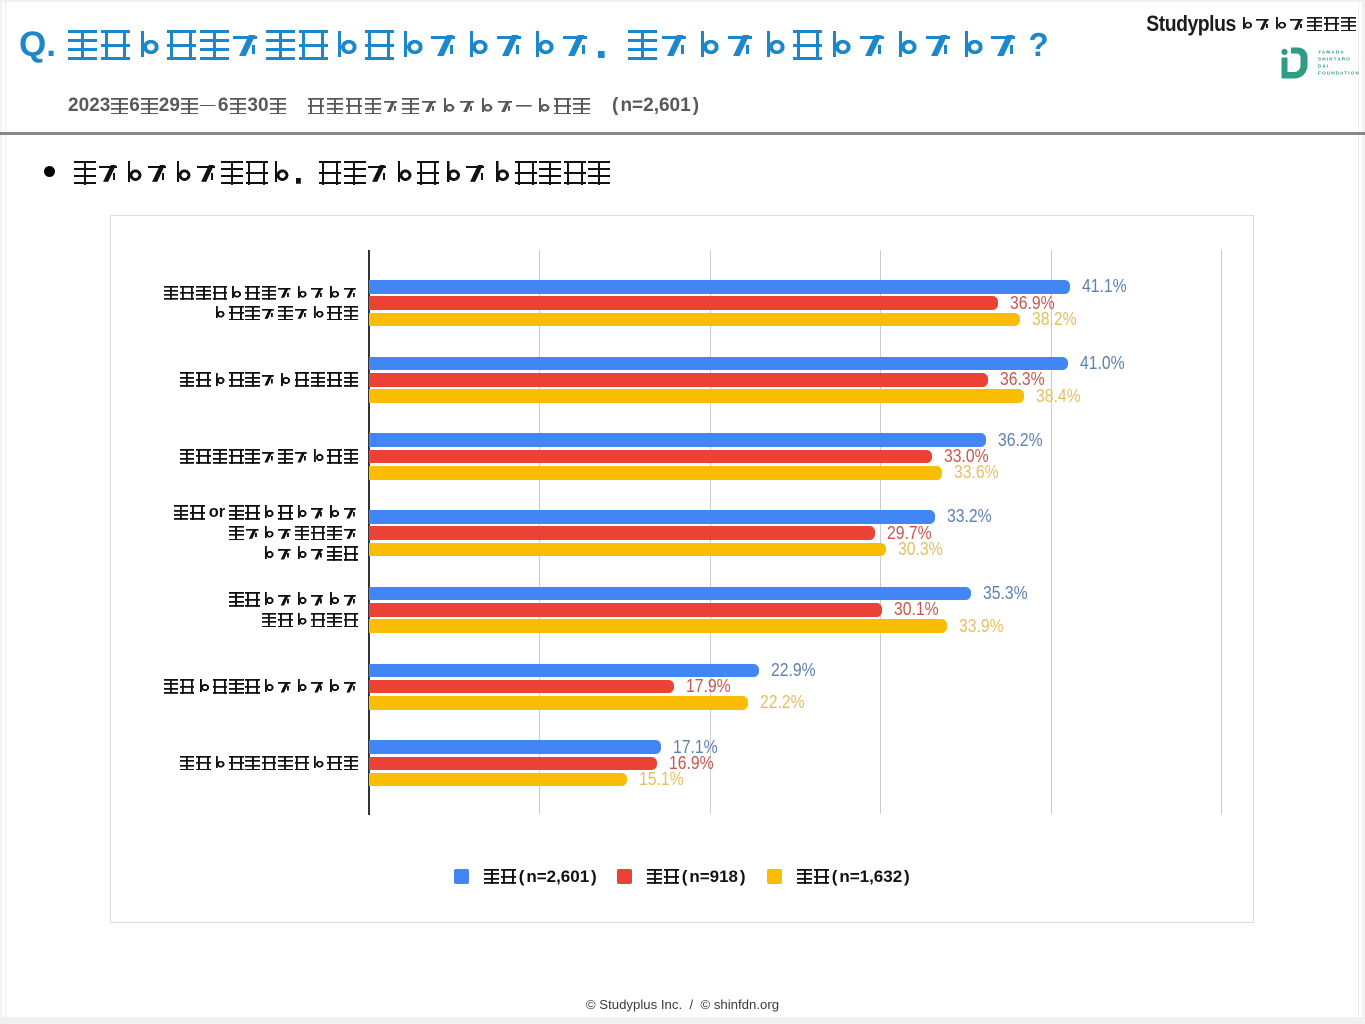 The width and height of the screenshot is (1365, 1024). What do you see at coordinates (1331, 52) in the screenshot?
I see `svg-text: YAMADA` at bounding box center [1331, 52].